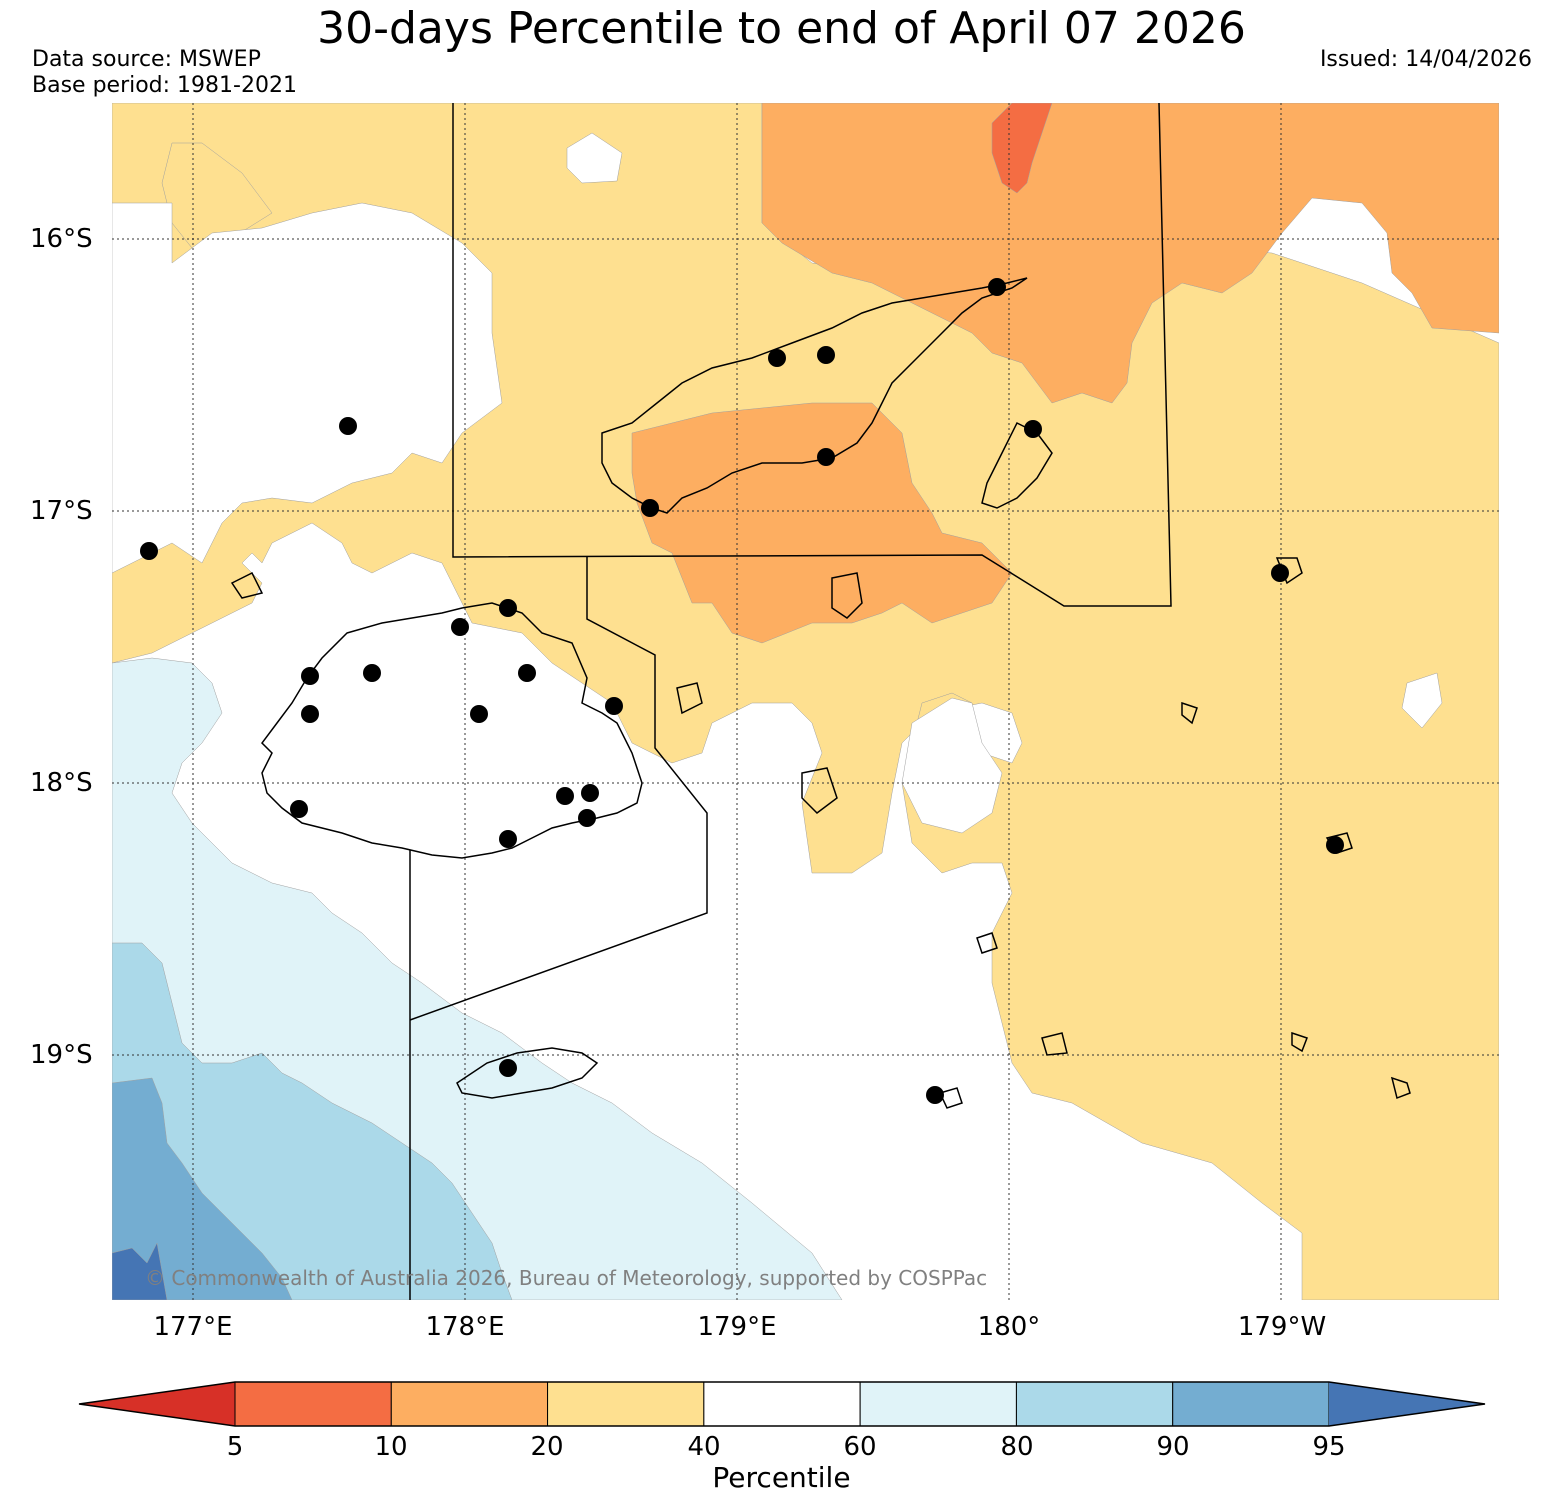 The image size is (1563, 1494). Describe the element at coordinates (140, 1271) in the screenshot. I see `percentile-above-95-region` at that location.